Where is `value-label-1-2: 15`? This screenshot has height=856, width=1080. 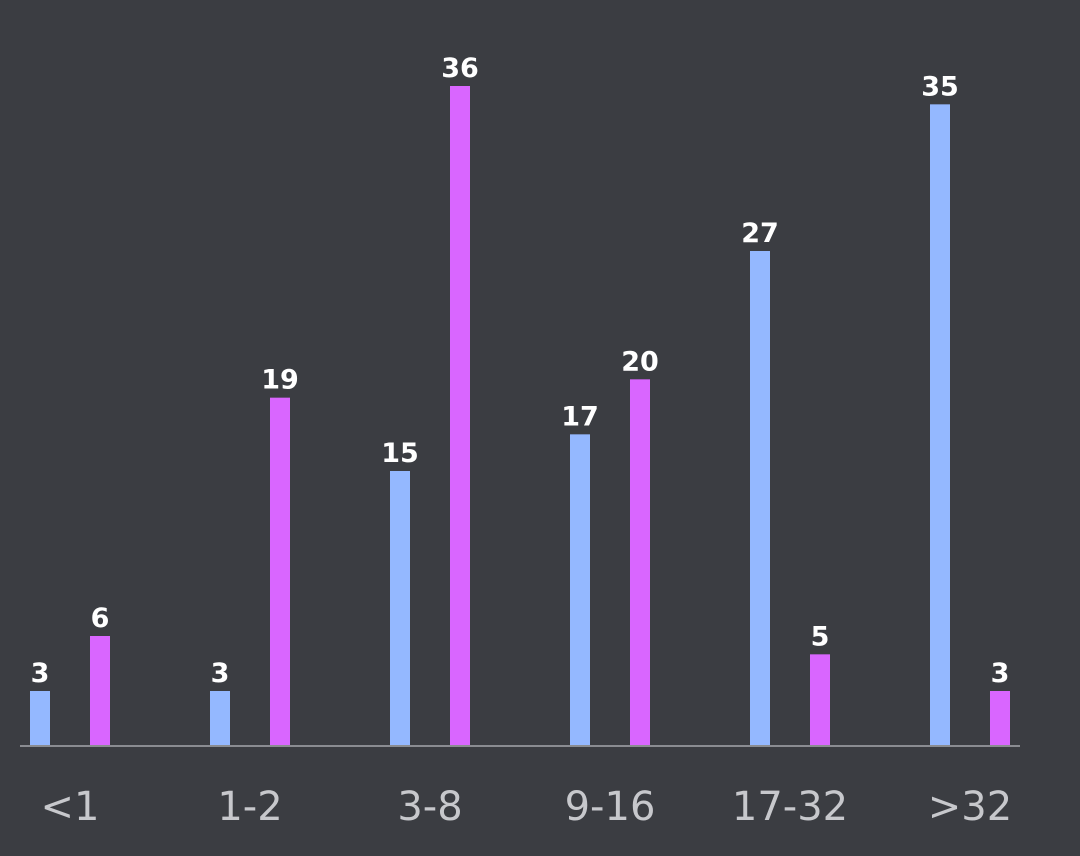
value-label-1-2: 15 is located at coordinates (400, 453).